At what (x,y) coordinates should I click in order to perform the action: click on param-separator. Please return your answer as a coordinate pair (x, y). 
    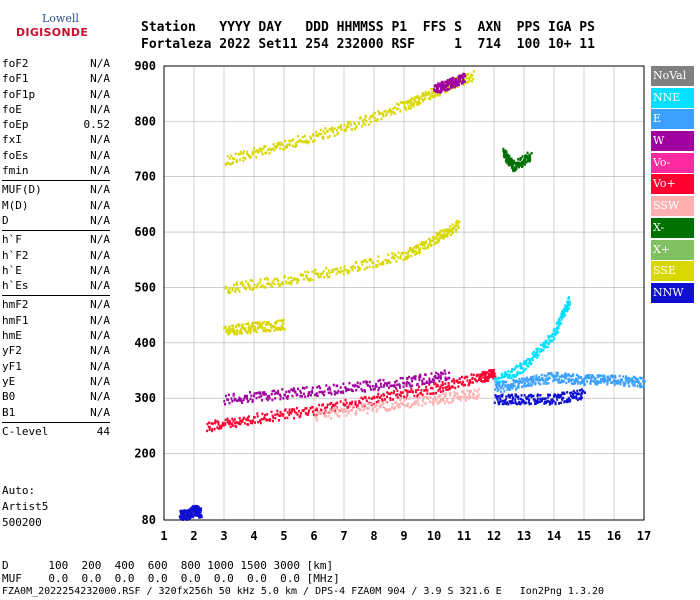
    Looking at the image, I should click on (56, 231).